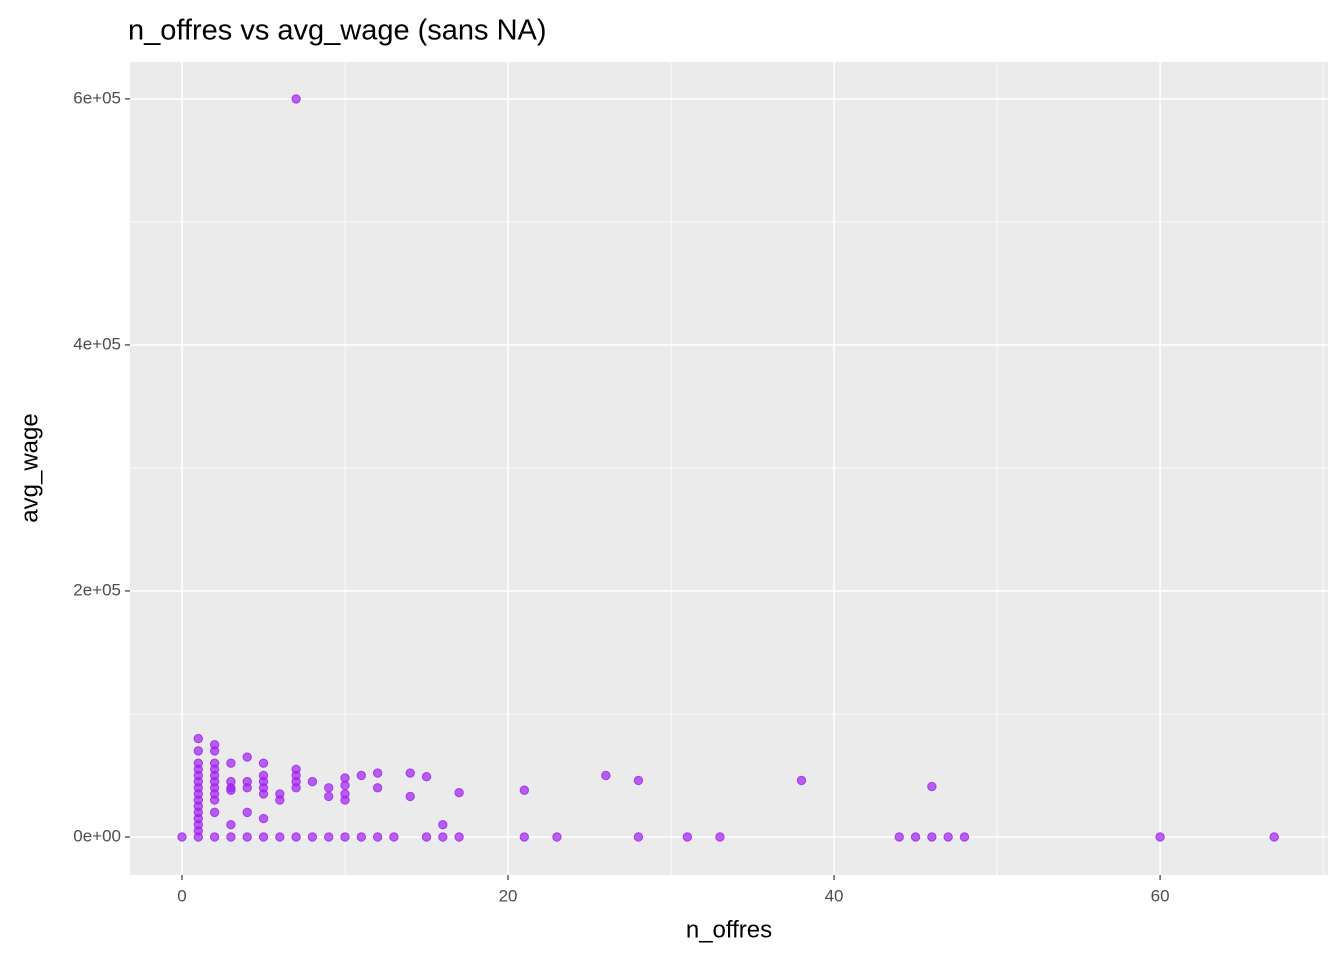 Image resolution: width=1344 pixels, height=960 pixels. What do you see at coordinates (181, 895) in the screenshot?
I see `x-tick-label: 0` at bounding box center [181, 895].